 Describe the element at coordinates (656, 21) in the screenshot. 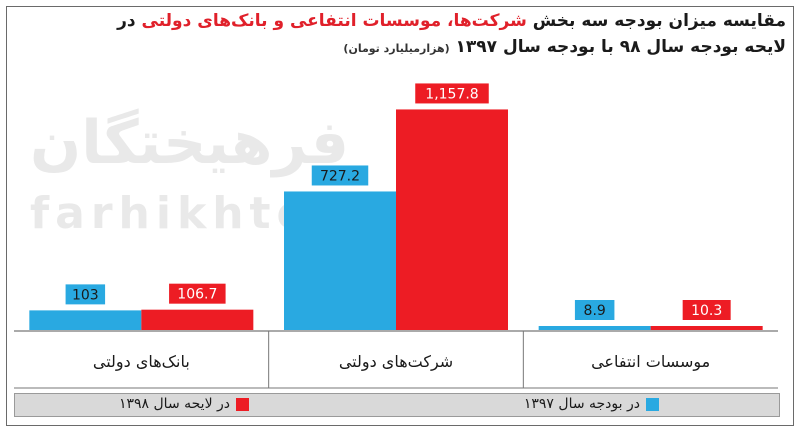

I see `title-part-1: مقایسه میزان بودجه سه بخش` at that location.